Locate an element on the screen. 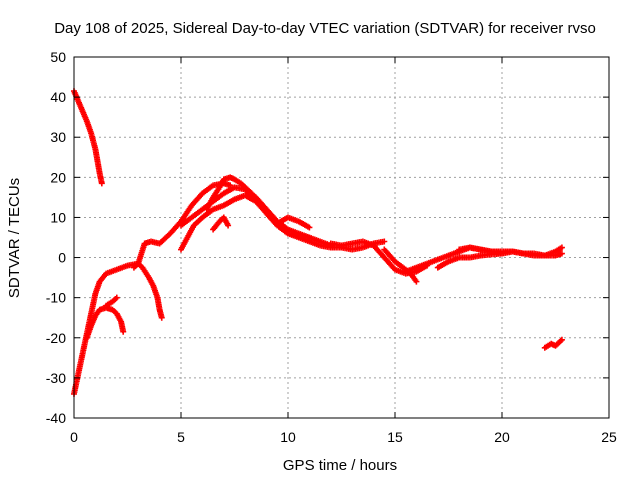  y-tick-labels: -40 -30 -20 -10 0 10 20 30 40 50 is located at coordinates (56, 237).